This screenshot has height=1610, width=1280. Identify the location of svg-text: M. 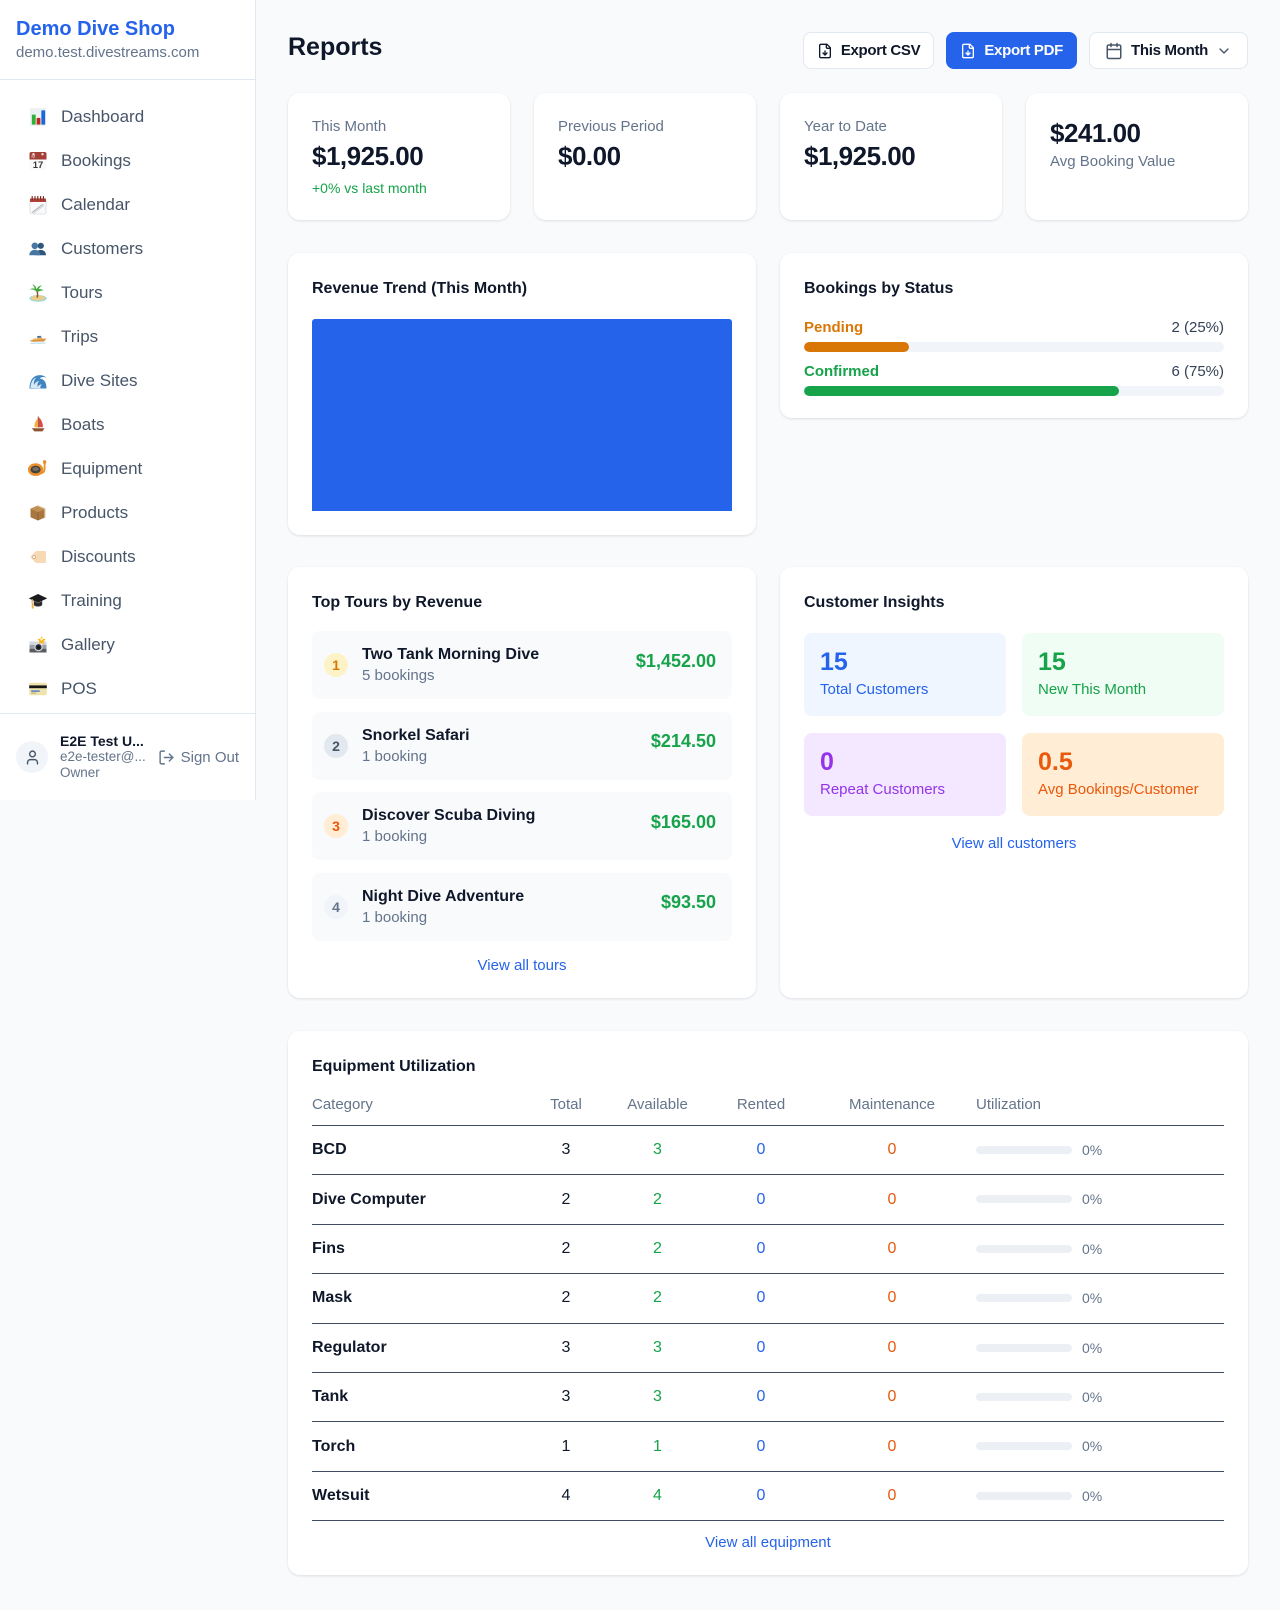
(33, 156).